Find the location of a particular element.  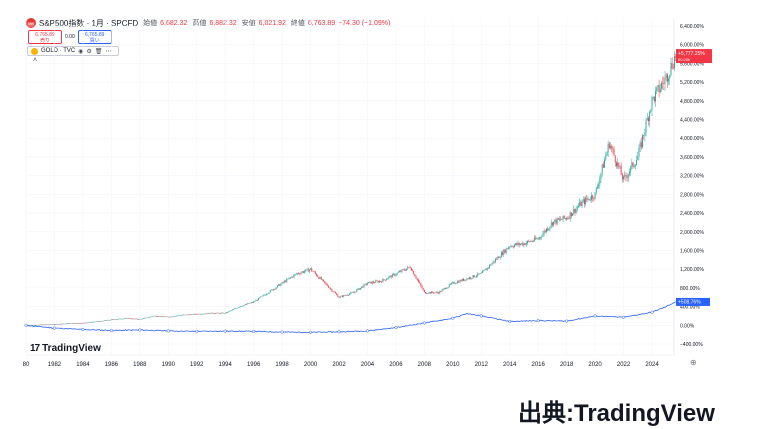

last-value-tags: +5,777.25%00:20h +508.76% is located at coordinates (694, 177).